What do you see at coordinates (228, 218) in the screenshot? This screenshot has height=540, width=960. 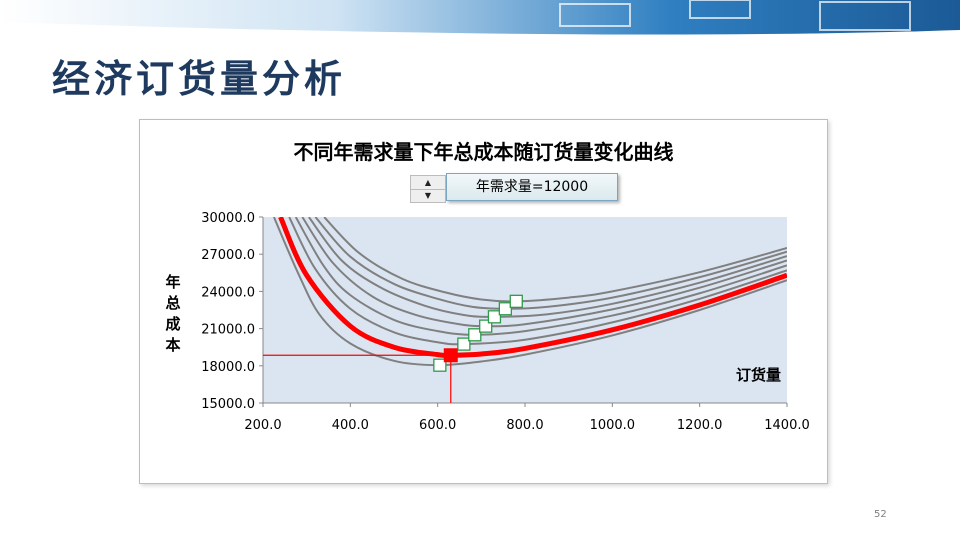 I see `y-tick-label: 30000.0` at bounding box center [228, 218].